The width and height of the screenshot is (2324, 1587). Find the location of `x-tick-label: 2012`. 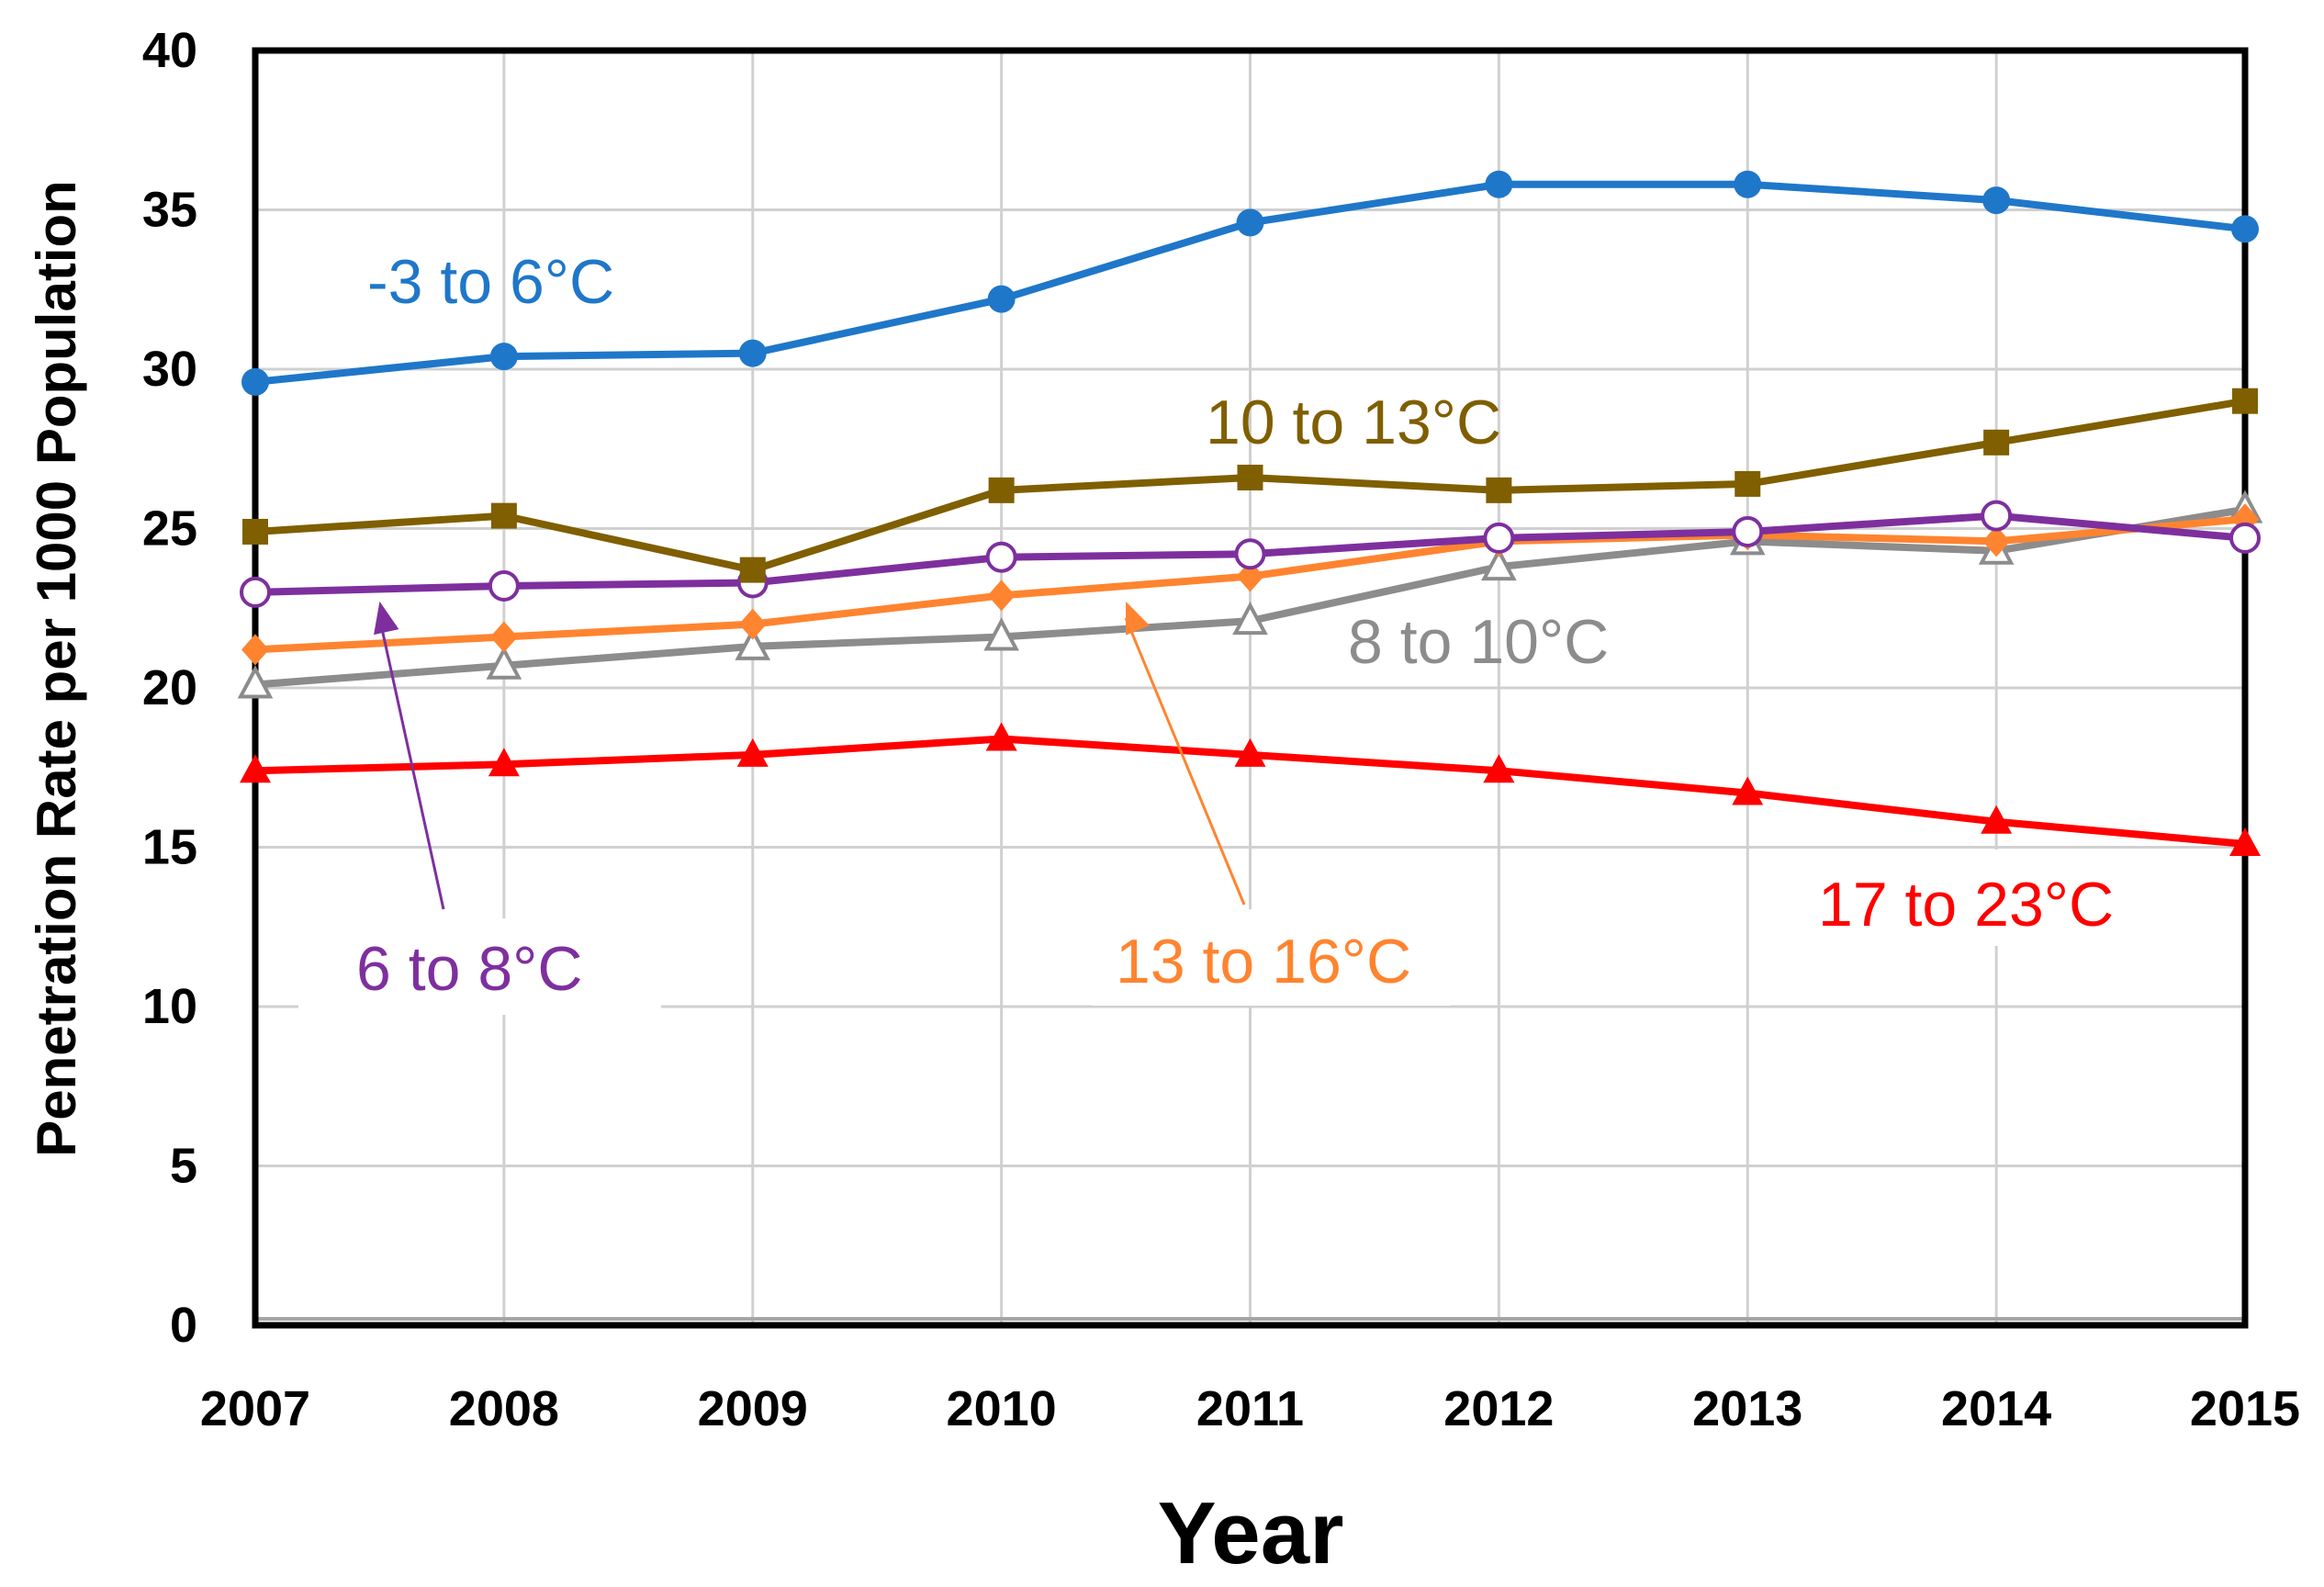

x-tick-label: 2012 is located at coordinates (1498, 1408).